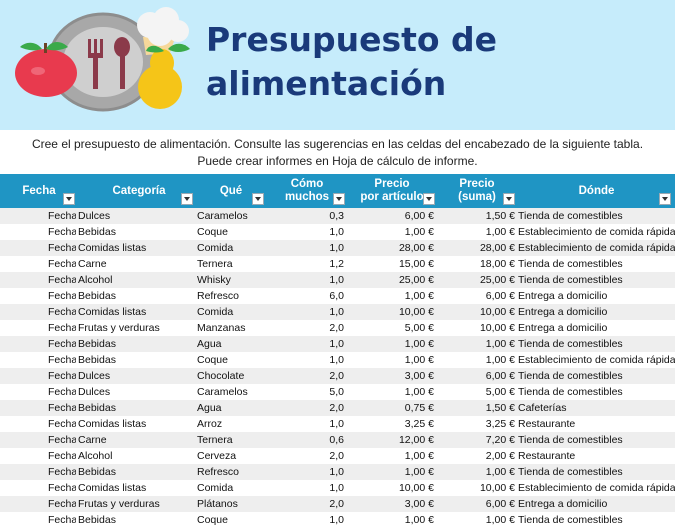 The height and width of the screenshot is (528, 675). What do you see at coordinates (119, 328) in the screenshot?
I see `cell-categoria: Frutas y verduras` at bounding box center [119, 328].